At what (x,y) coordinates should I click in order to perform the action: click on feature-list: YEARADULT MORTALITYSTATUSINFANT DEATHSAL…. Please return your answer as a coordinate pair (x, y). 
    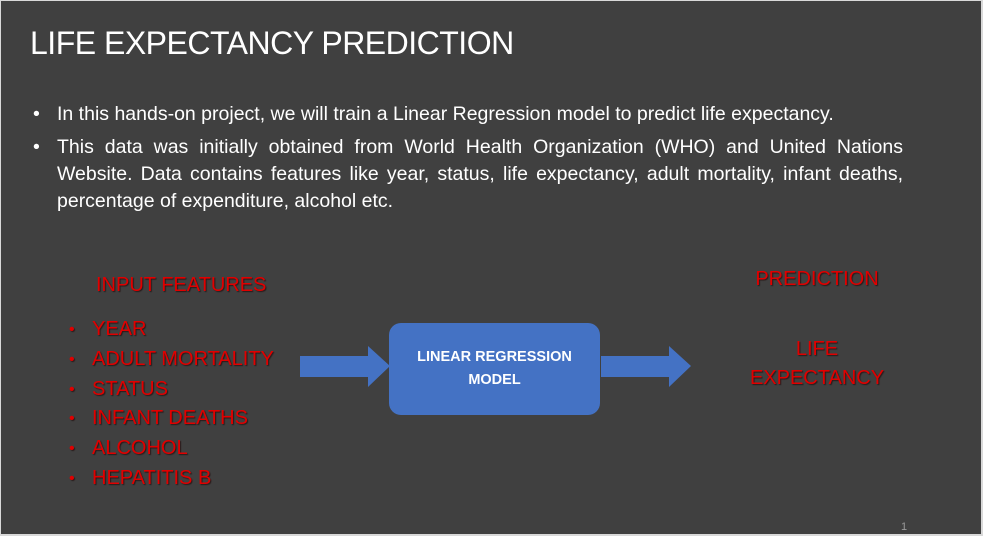
    Looking at the image, I should click on (170, 404).